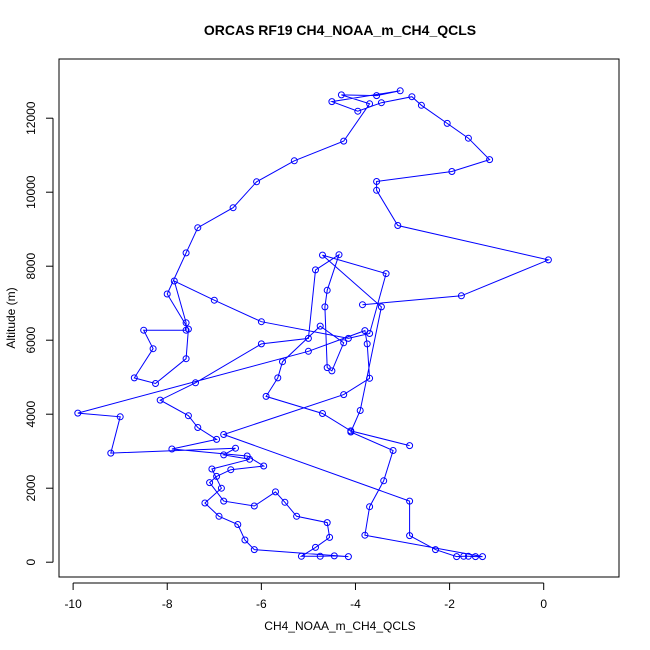  What do you see at coordinates (355, 604) in the screenshot?
I see `x-tick-label: -4` at bounding box center [355, 604].